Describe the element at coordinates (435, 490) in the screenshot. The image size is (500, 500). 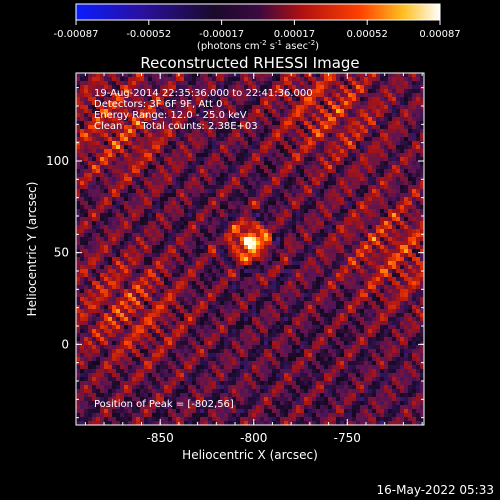
I see `footer-timestamp: 16-May-2022 05:33` at that location.